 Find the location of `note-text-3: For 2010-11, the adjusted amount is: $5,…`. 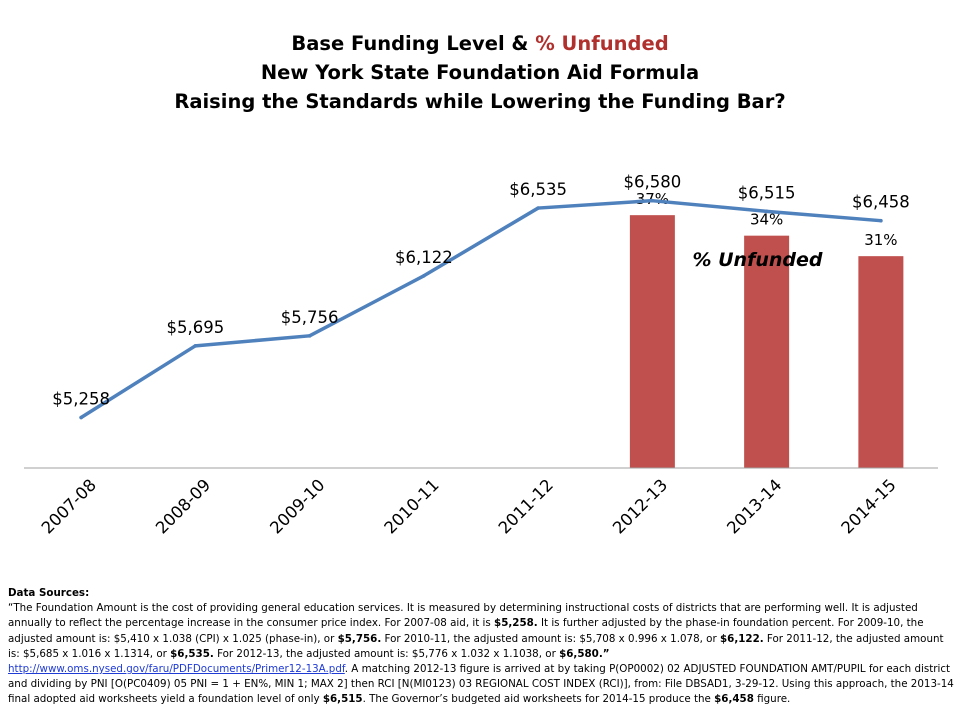

note-text-3: For 2010-11, the adjusted amount is: $5,… is located at coordinates (550, 638).